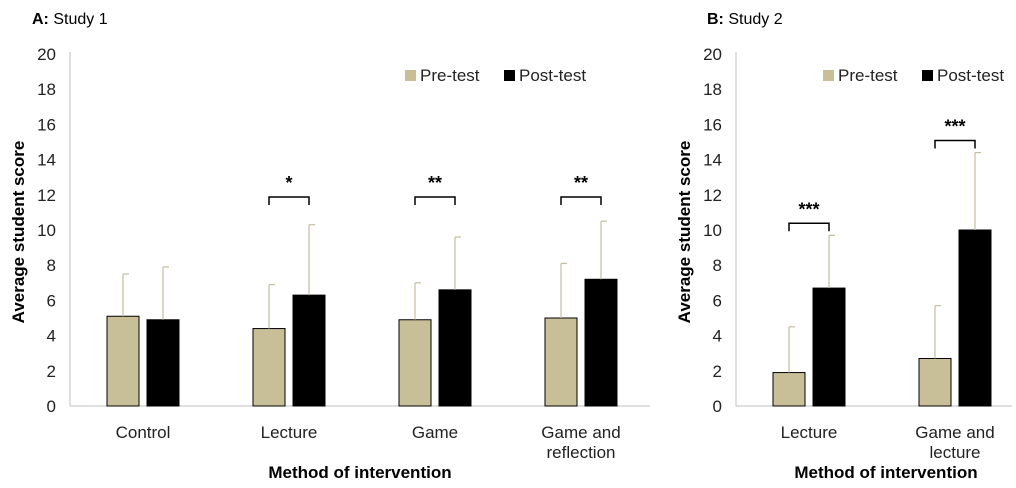 The image size is (1016, 488). What do you see at coordinates (288, 183) in the screenshot?
I see `significance-marker: *` at bounding box center [288, 183].